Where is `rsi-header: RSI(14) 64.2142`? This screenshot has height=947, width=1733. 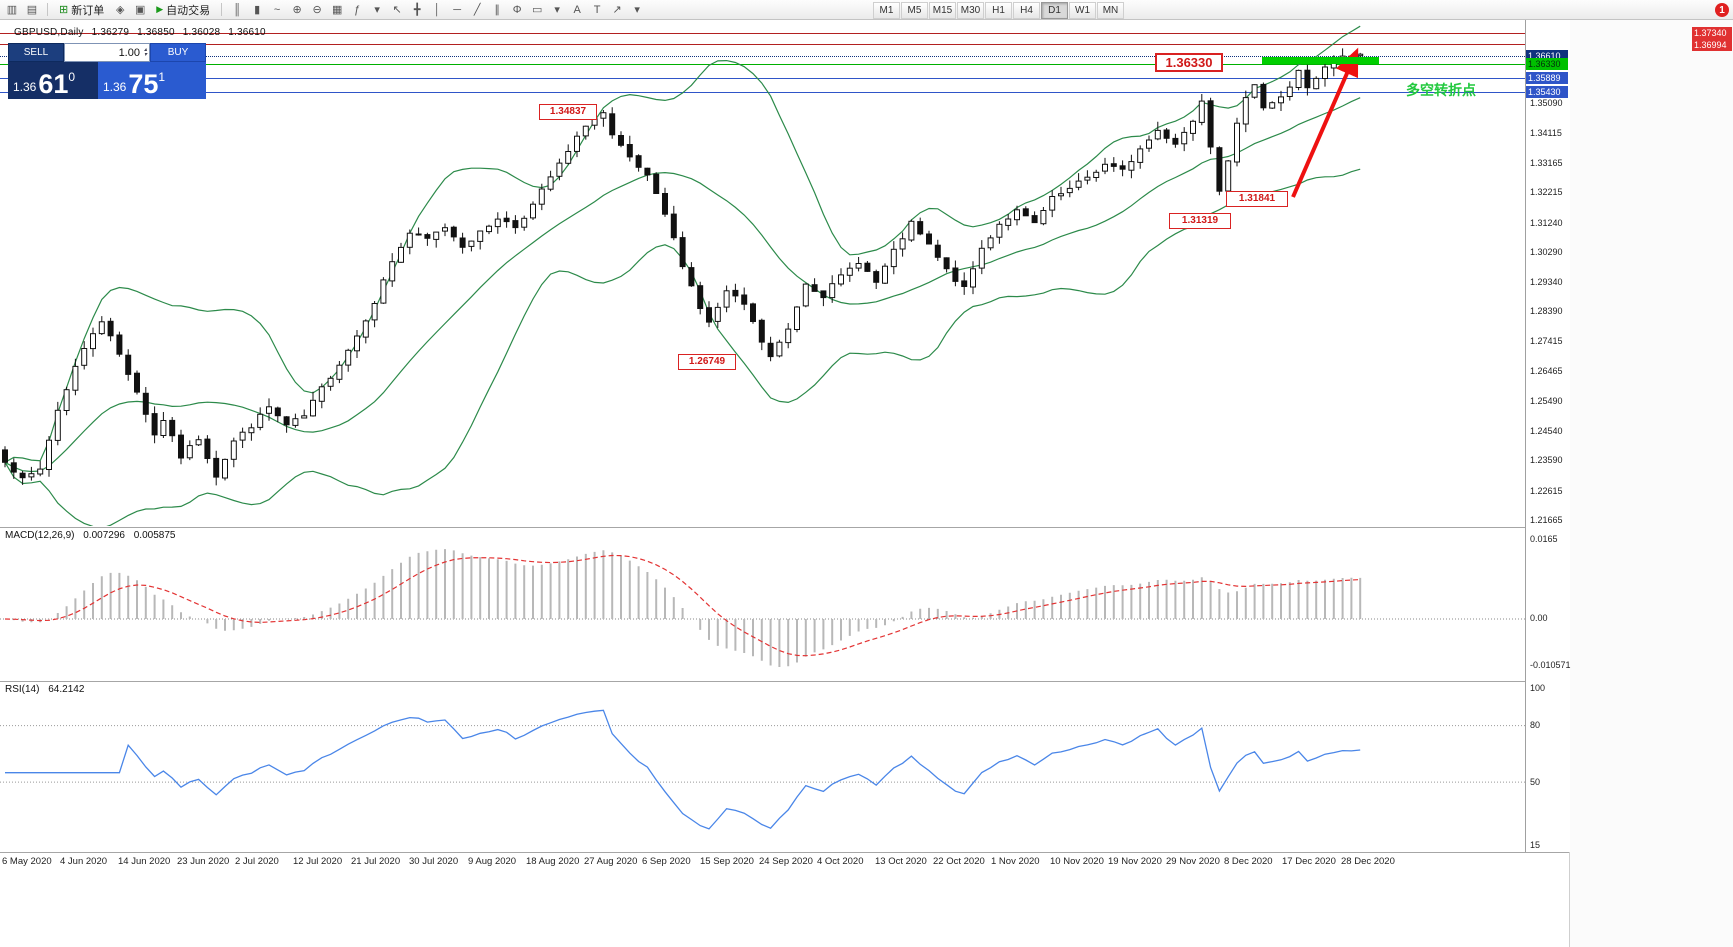
rsi-header: RSI(14) 64.2142 is located at coordinates (47, 689).